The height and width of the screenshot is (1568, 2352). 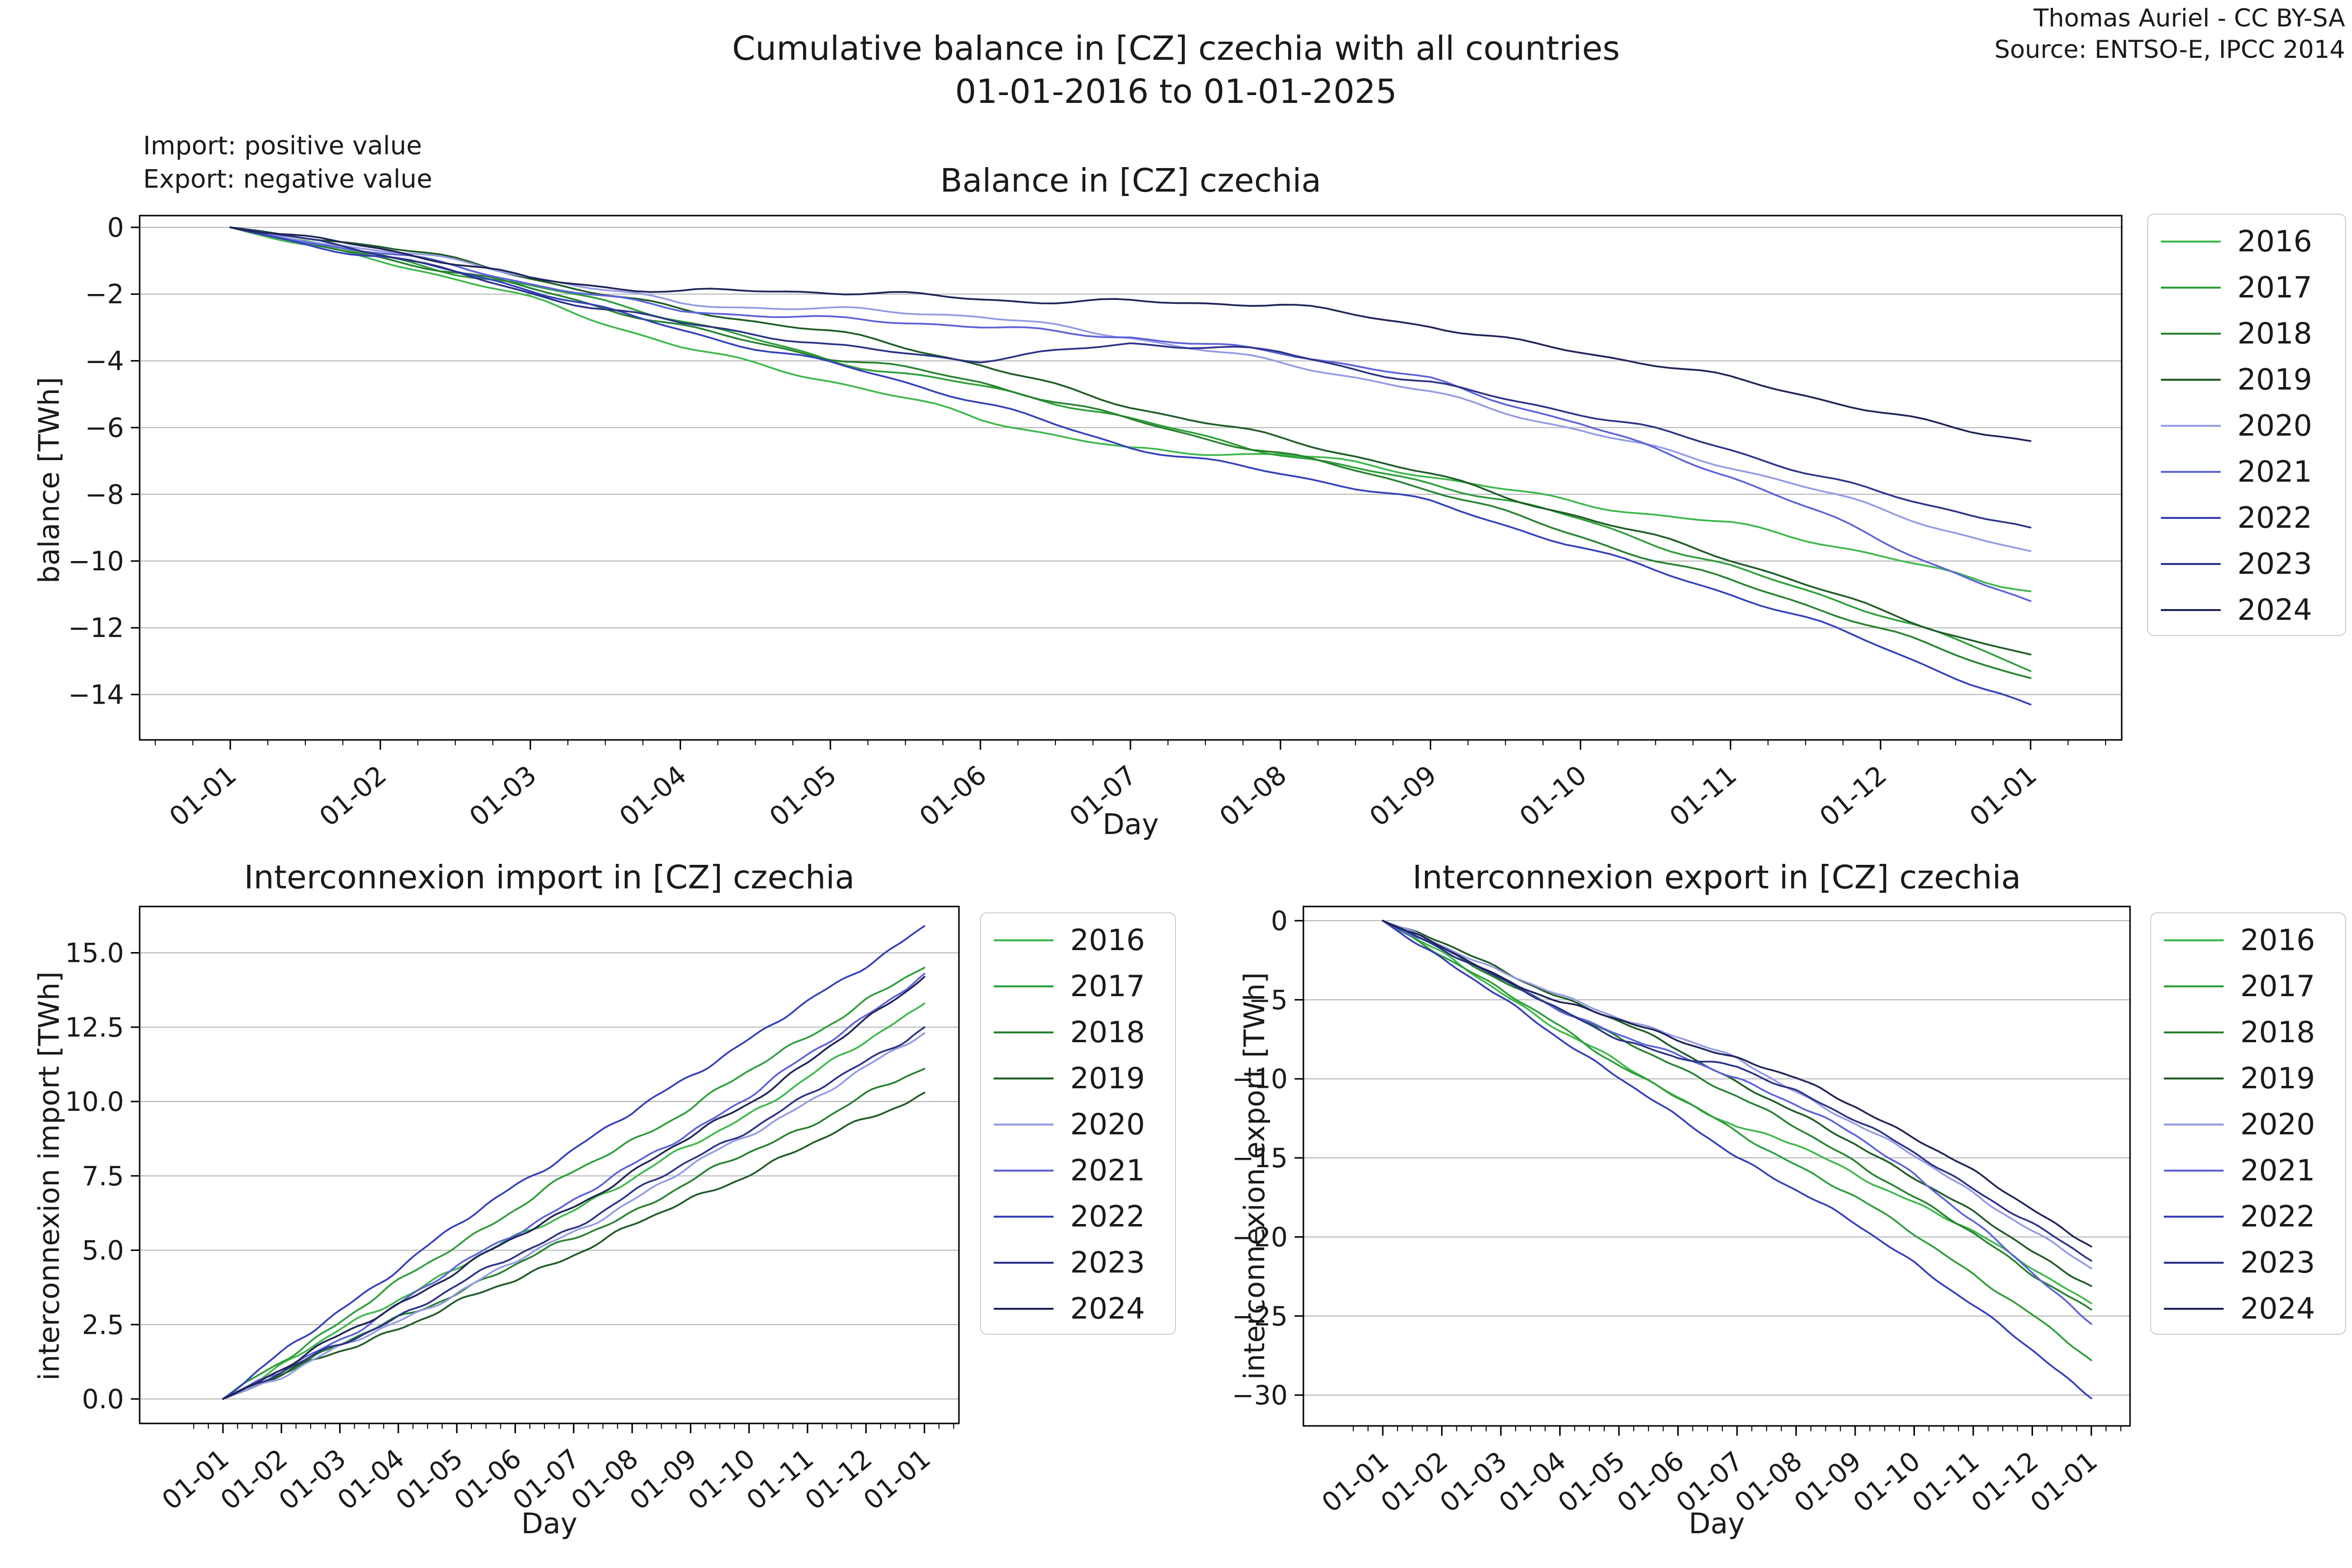 I want to click on y-tick-label-export: −10, so click(x=1260, y=1079).